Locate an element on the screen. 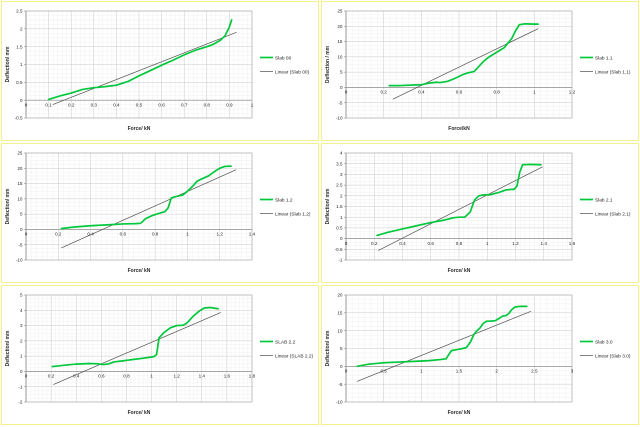  legend-label: Linear (SLAB 2.2) is located at coordinates (294, 356).